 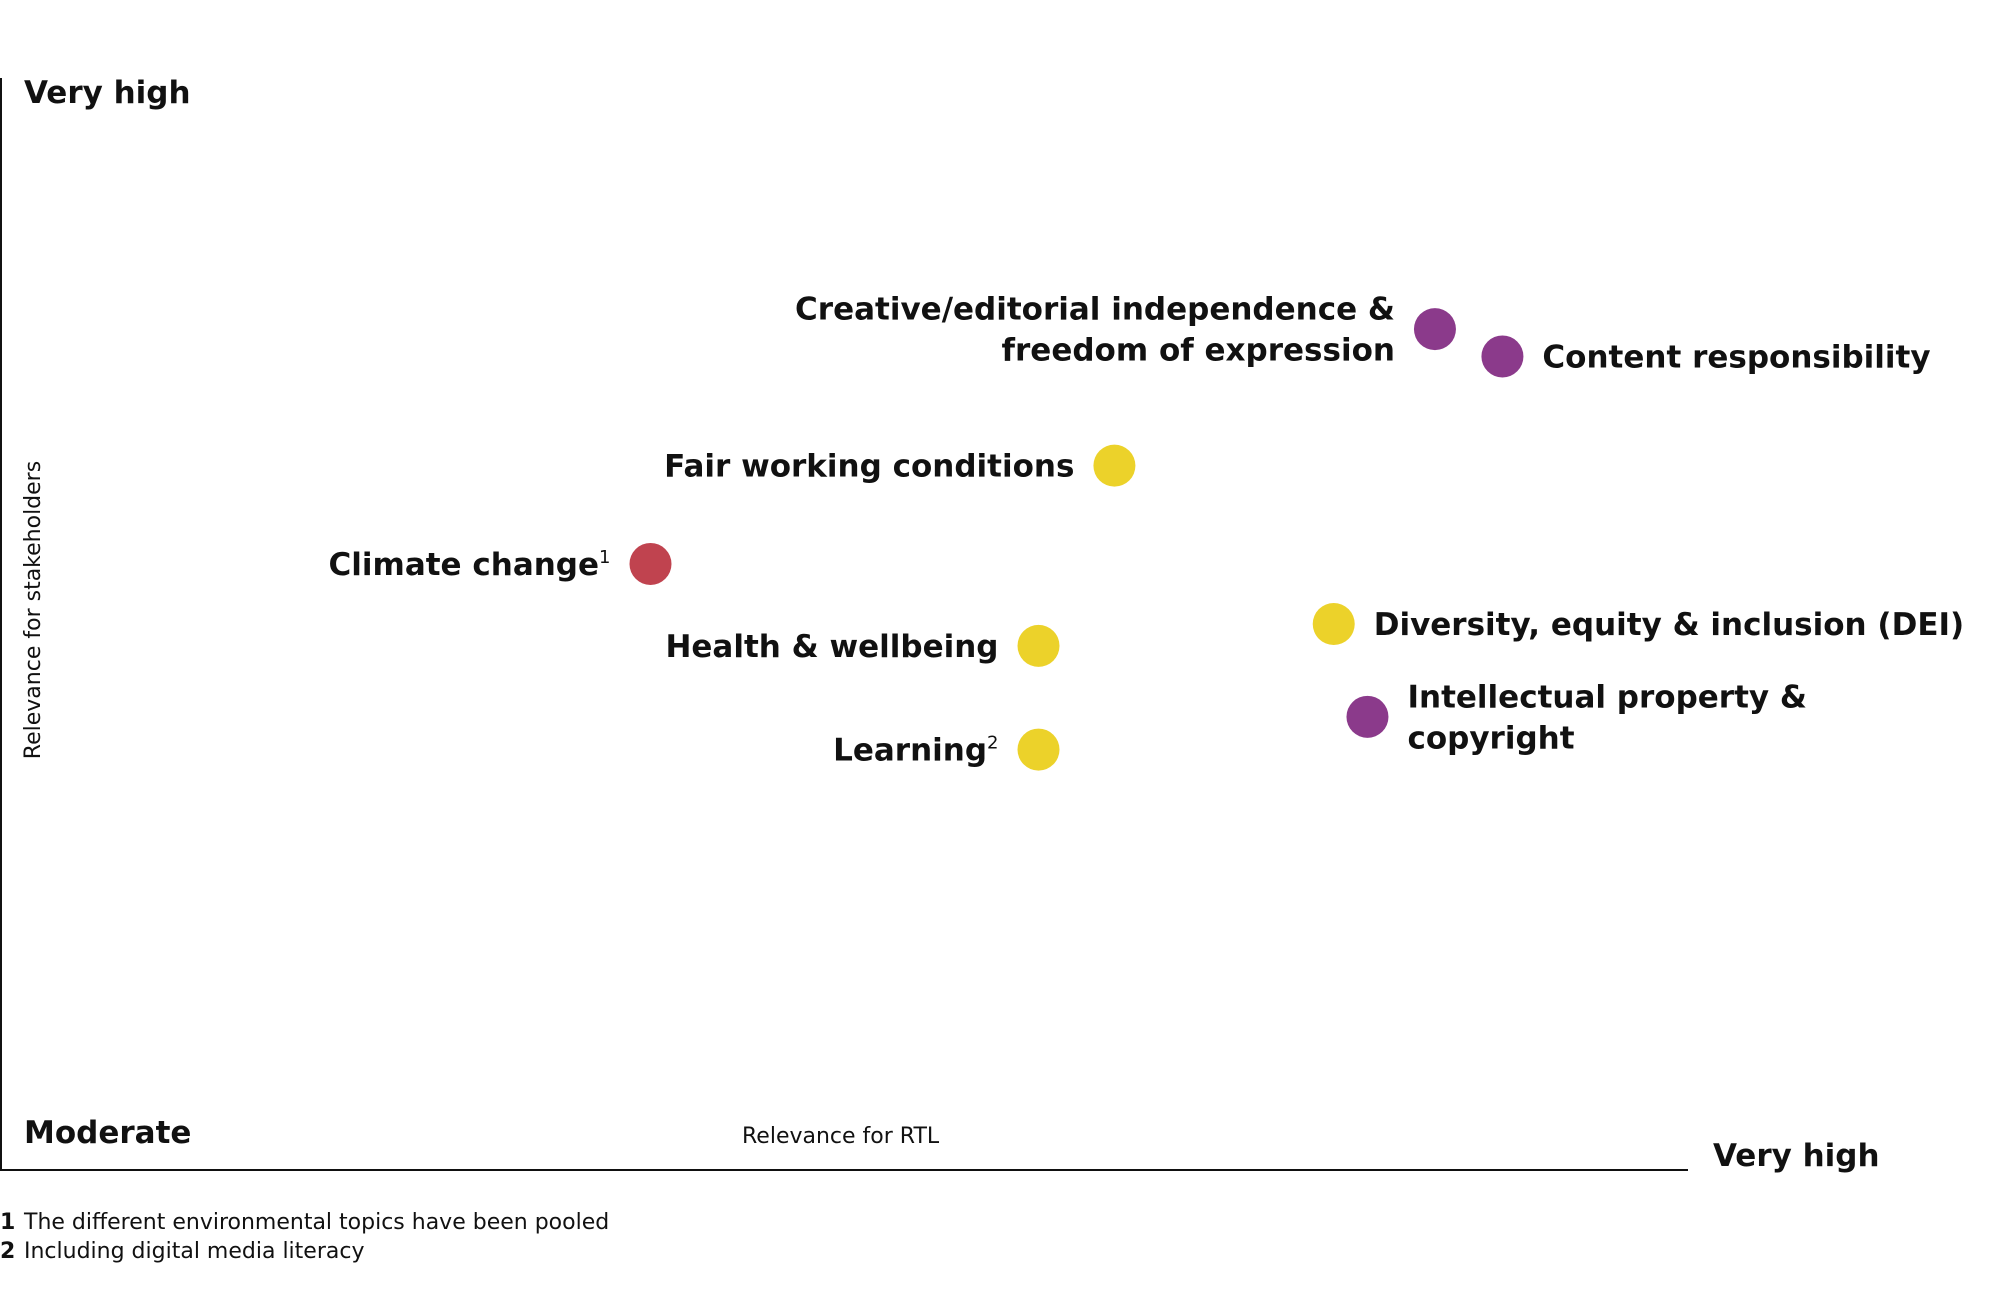 I want to click on footnote-text: Including digital media literacy, so click(x=194, y=1251).